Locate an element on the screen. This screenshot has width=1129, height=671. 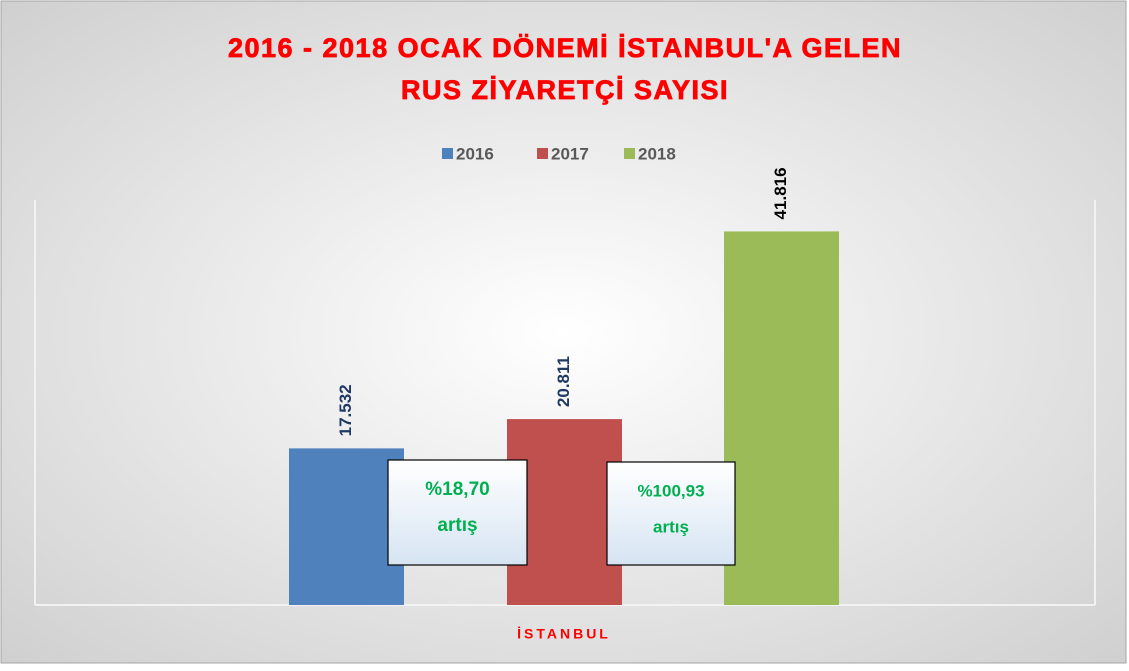
chart-title: 2016 - 2018 OCAK DÖNEMİ İSTANBUL'A GELEN is located at coordinates (565, 48).